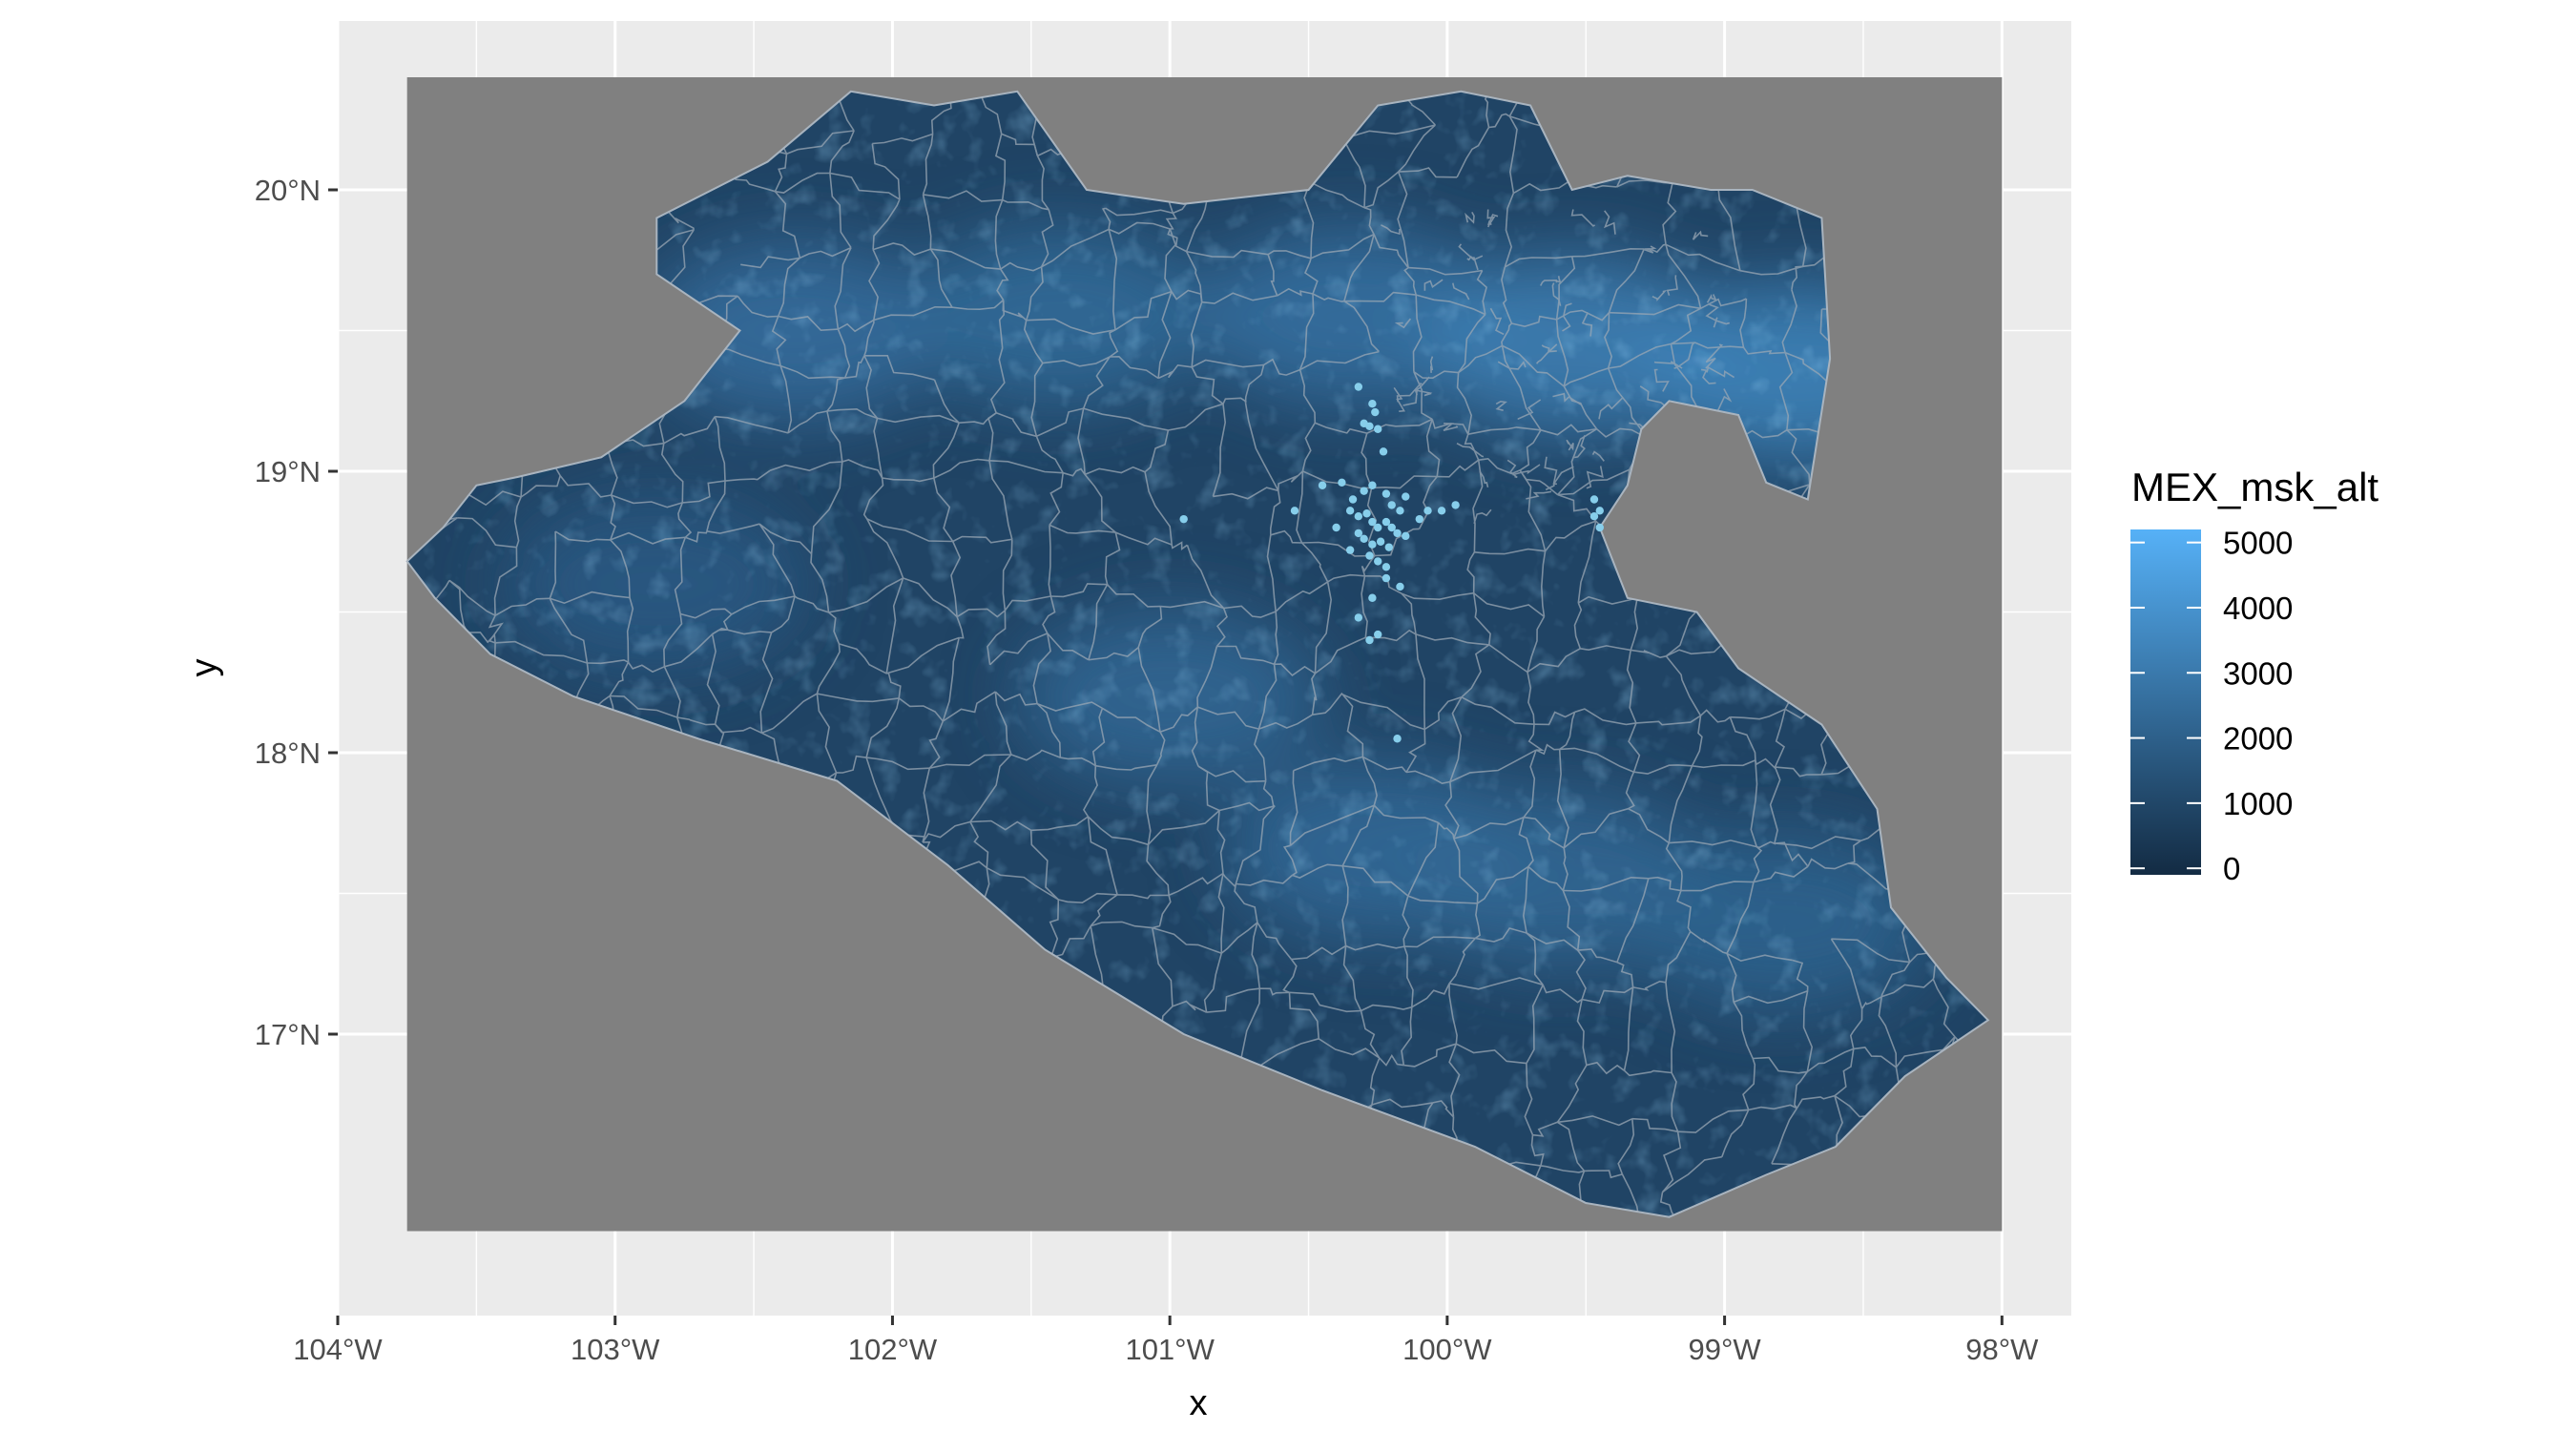  I want to click on occurrence-points, so click(1391, 563).